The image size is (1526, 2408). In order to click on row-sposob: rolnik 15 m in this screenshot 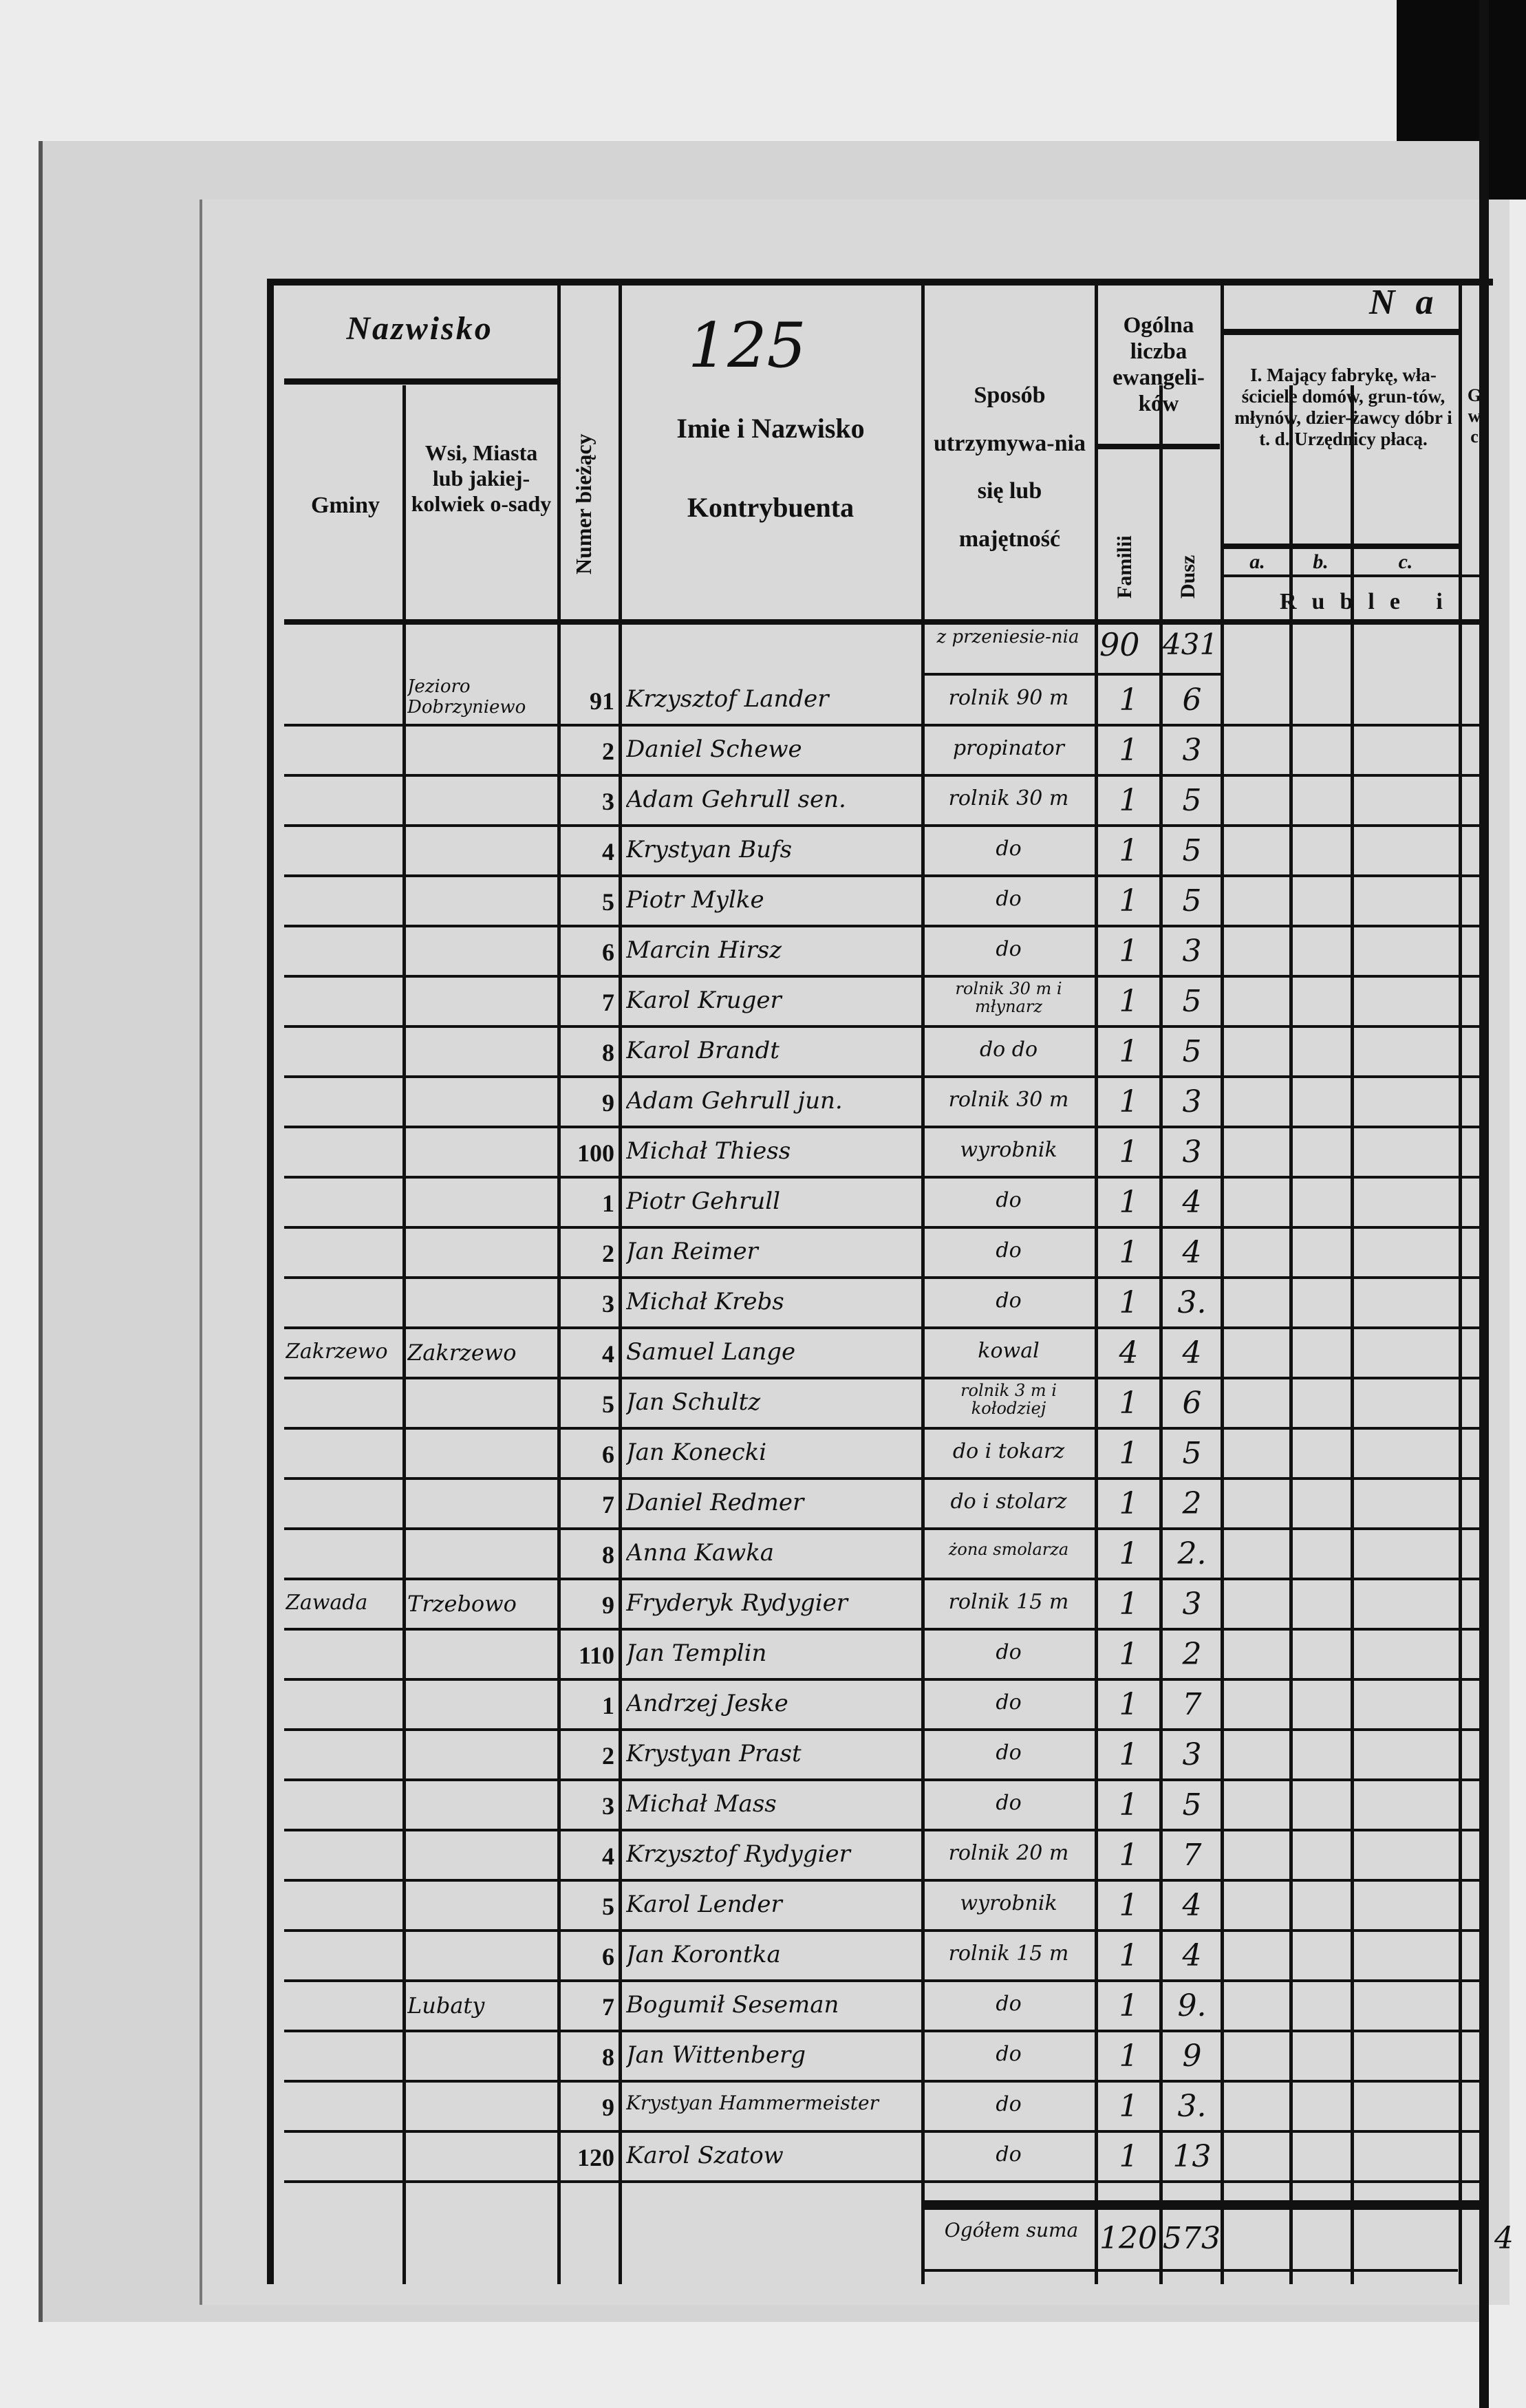, I will do `click(1008, 1602)`.